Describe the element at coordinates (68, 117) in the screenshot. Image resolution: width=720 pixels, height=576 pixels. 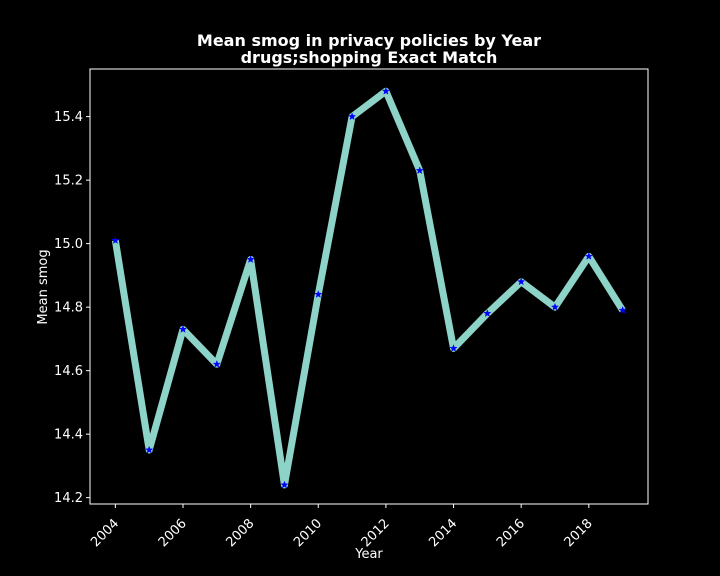
I see `y-tick-label: 15.4` at that location.